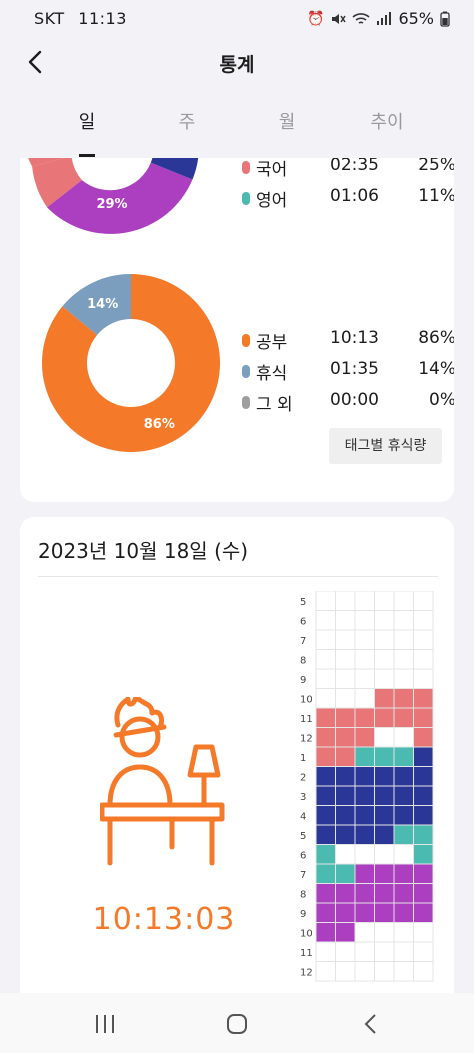 This screenshot has height=1053, width=474. I want to click on status-right: ⏰ 65%, so click(378, 18).